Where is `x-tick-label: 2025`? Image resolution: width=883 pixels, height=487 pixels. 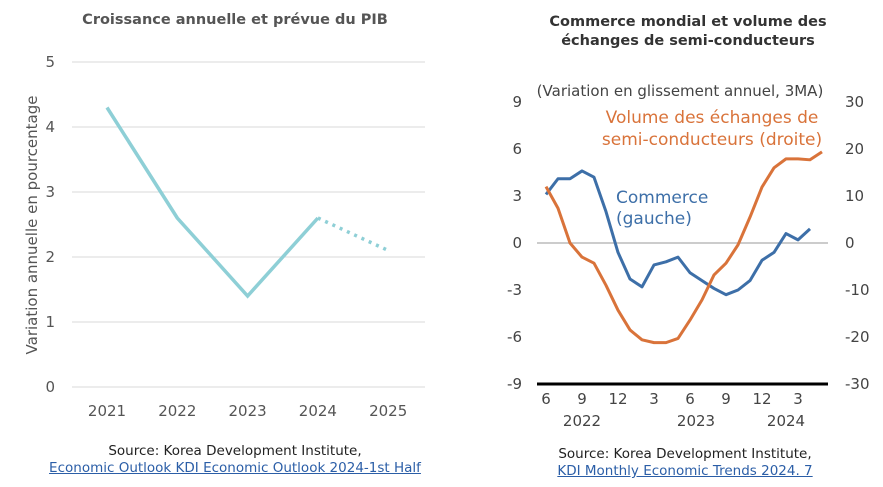 x-tick-label: 2025 is located at coordinates (388, 411).